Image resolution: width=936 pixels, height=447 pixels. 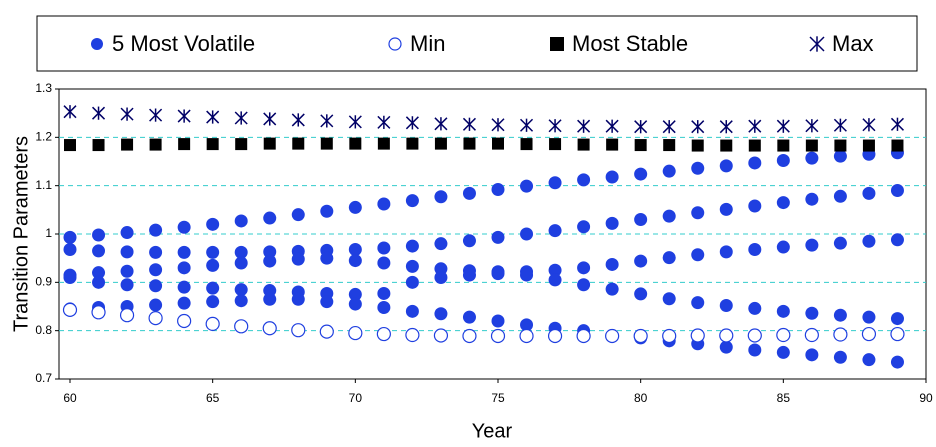 What do you see at coordinates (43, 330) in the screenshot?
I see `y-tick-label: 0.8` at bounding box center [43, 330].